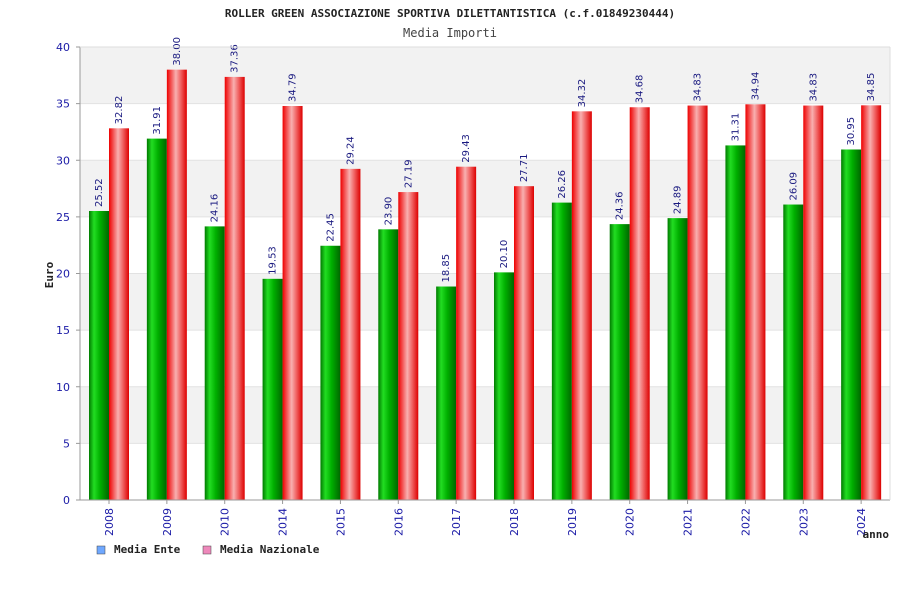 This screenshot has height=600, width=900. What do you see at coordinates (581, 306) in the screenshot?
I see `bar-media-nazionale-2019` at bounding box center [581, 306].